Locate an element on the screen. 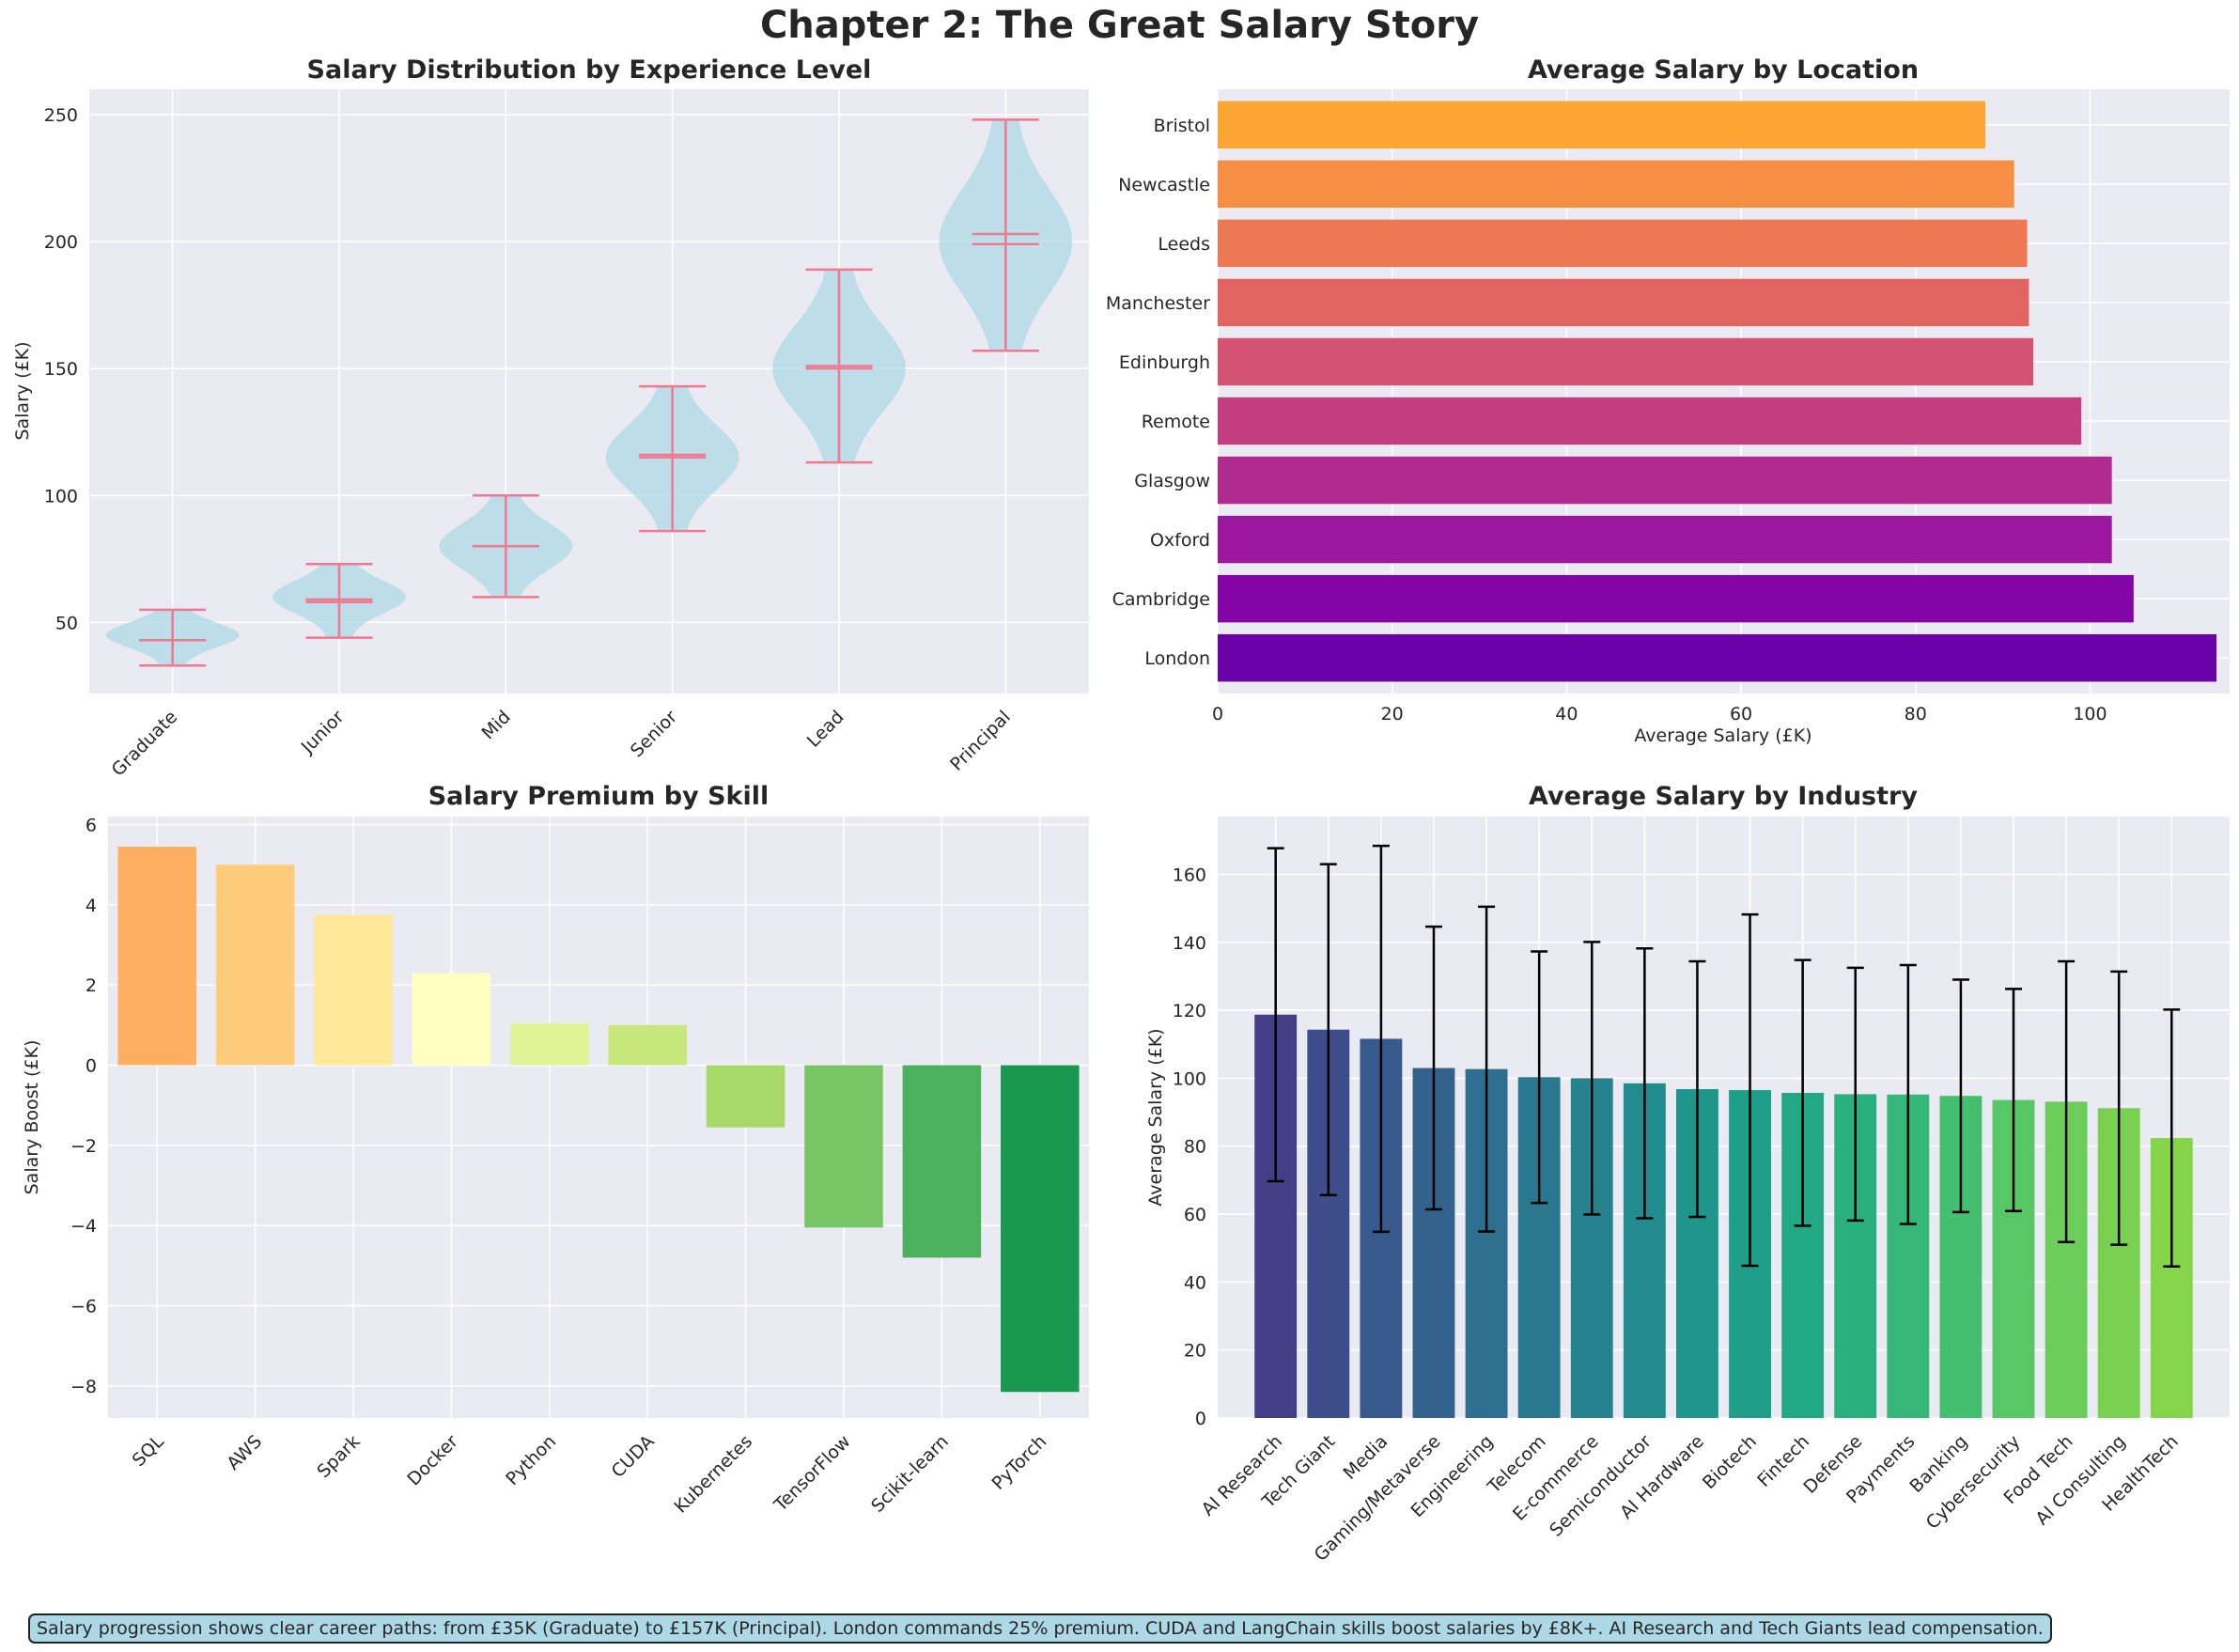 This screenshot has height=1652, width=2239. x-tick-label: AI Consulting is located at coordinates (2080, 1480).